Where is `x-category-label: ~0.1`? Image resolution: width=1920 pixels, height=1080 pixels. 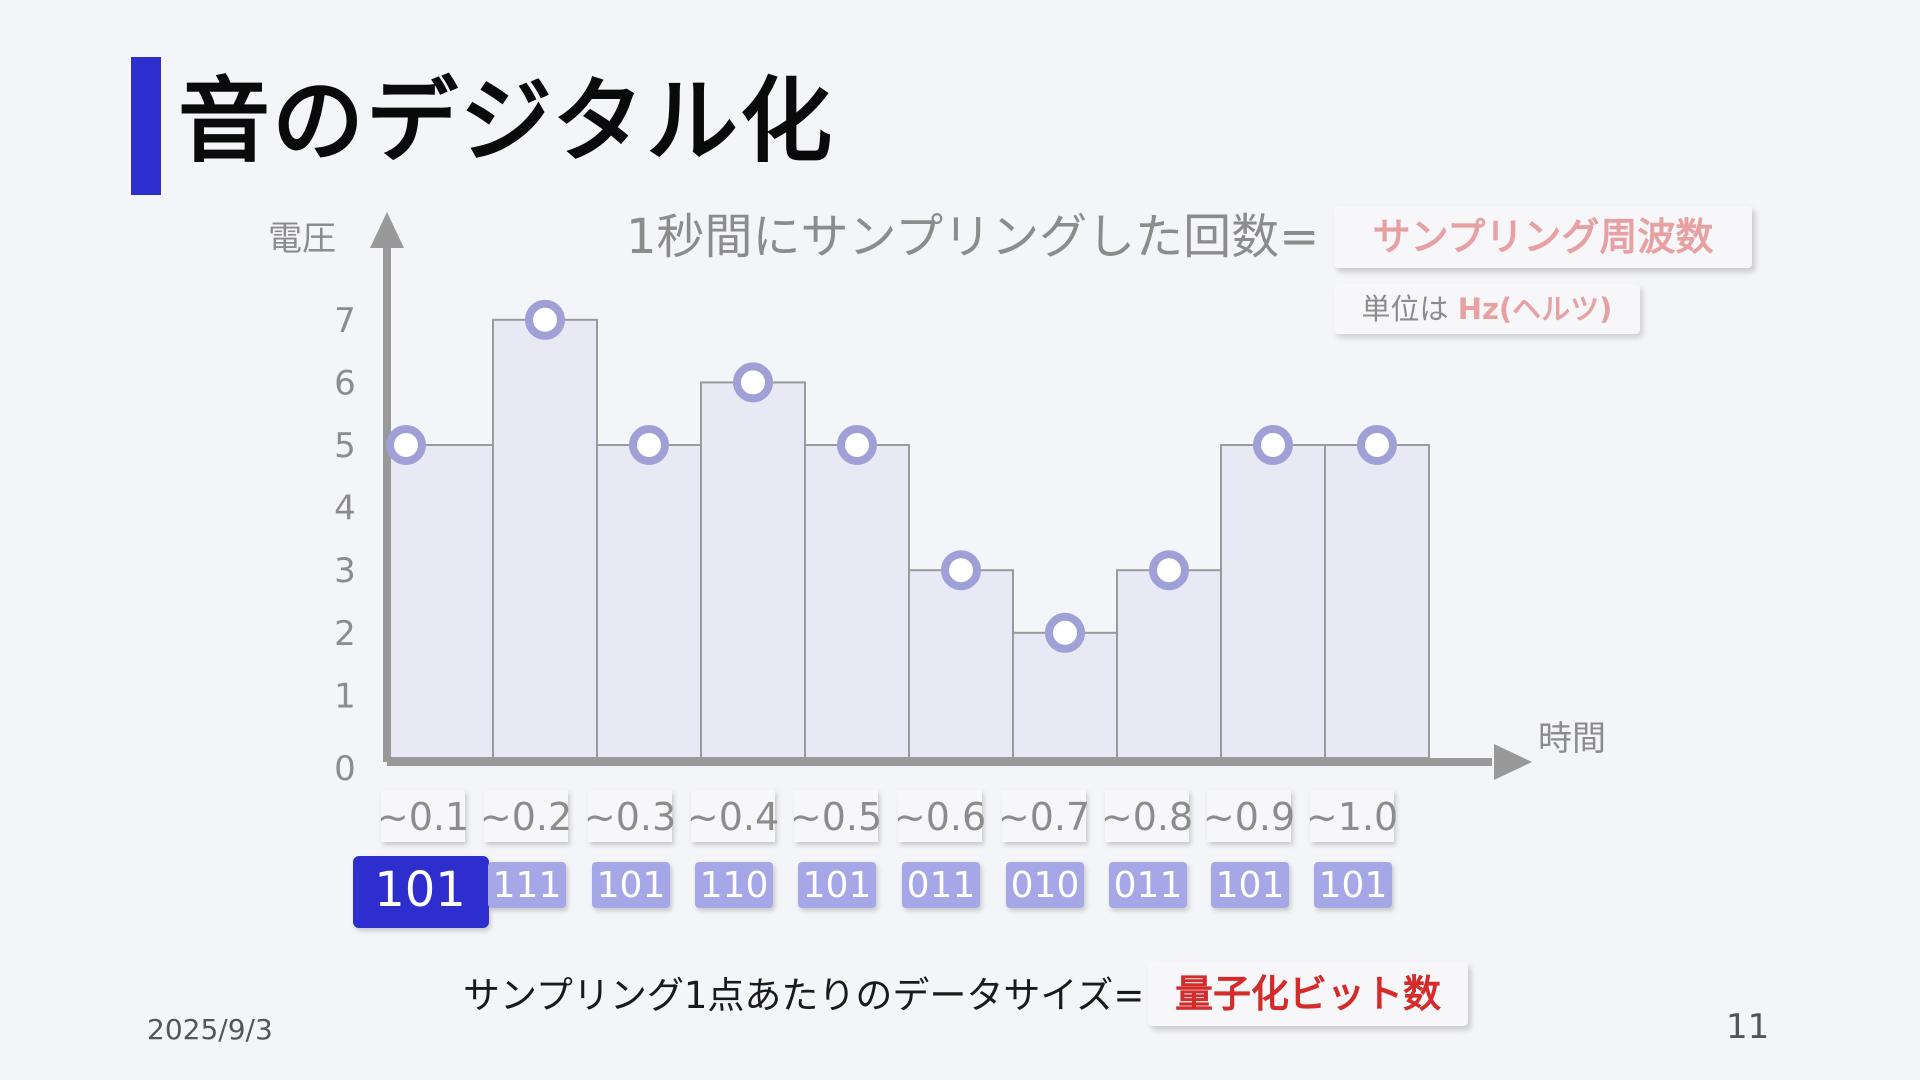 x-category-label: ~0.1 is located at coordinates (423, 817).